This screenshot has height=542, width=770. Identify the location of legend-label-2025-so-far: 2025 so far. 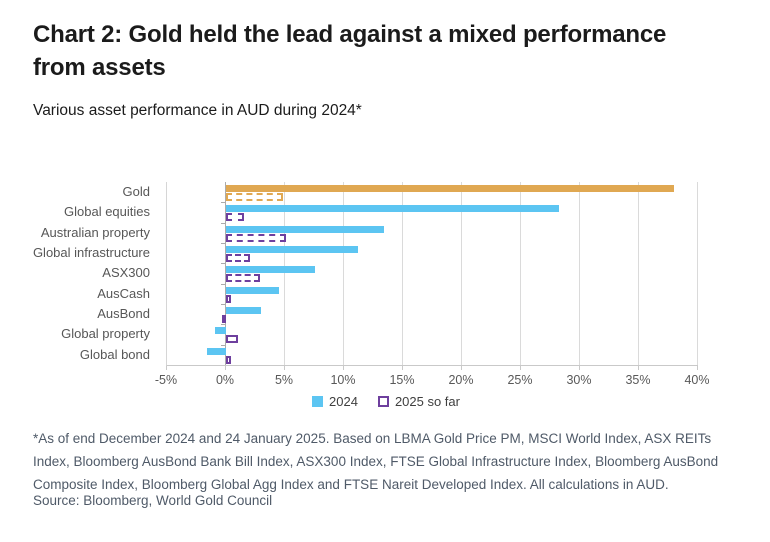
(427, 401).